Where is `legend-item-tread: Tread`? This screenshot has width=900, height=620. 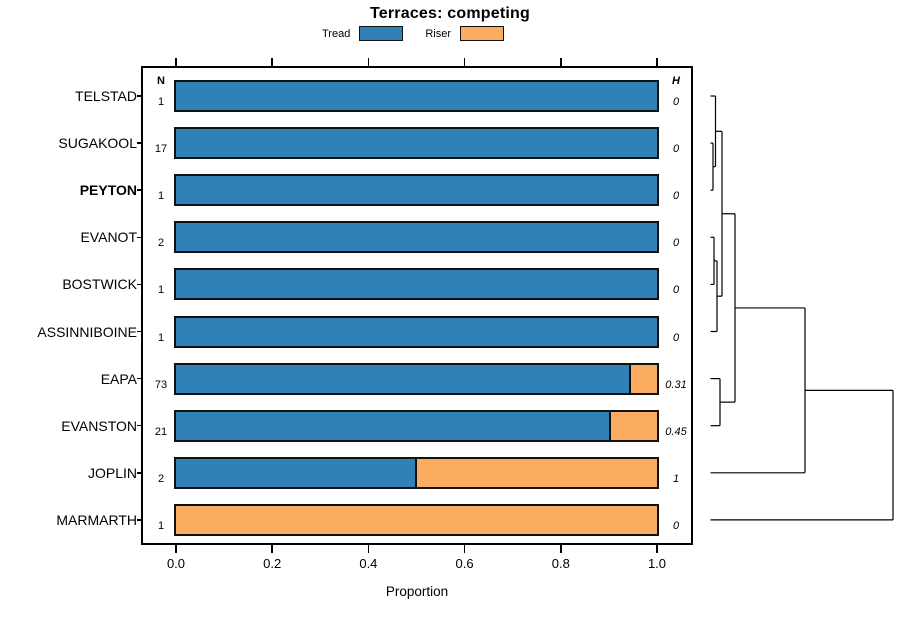 legend-item-tread: Tread is located at coordinates (363, 33).